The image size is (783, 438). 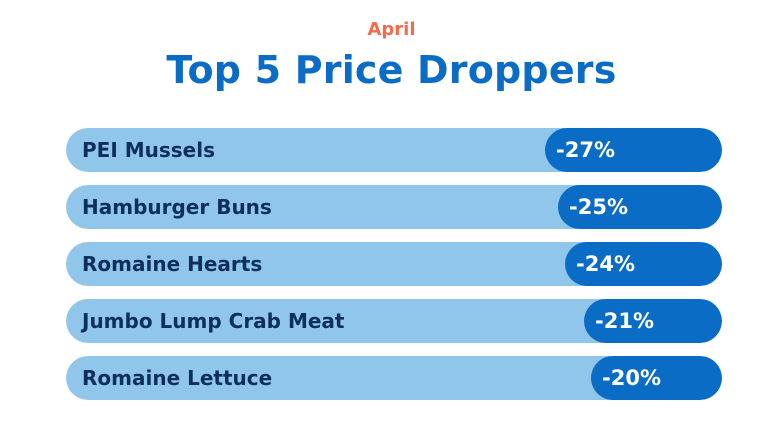 I want to click on value-label: -24%, so click(x=605, y=264).